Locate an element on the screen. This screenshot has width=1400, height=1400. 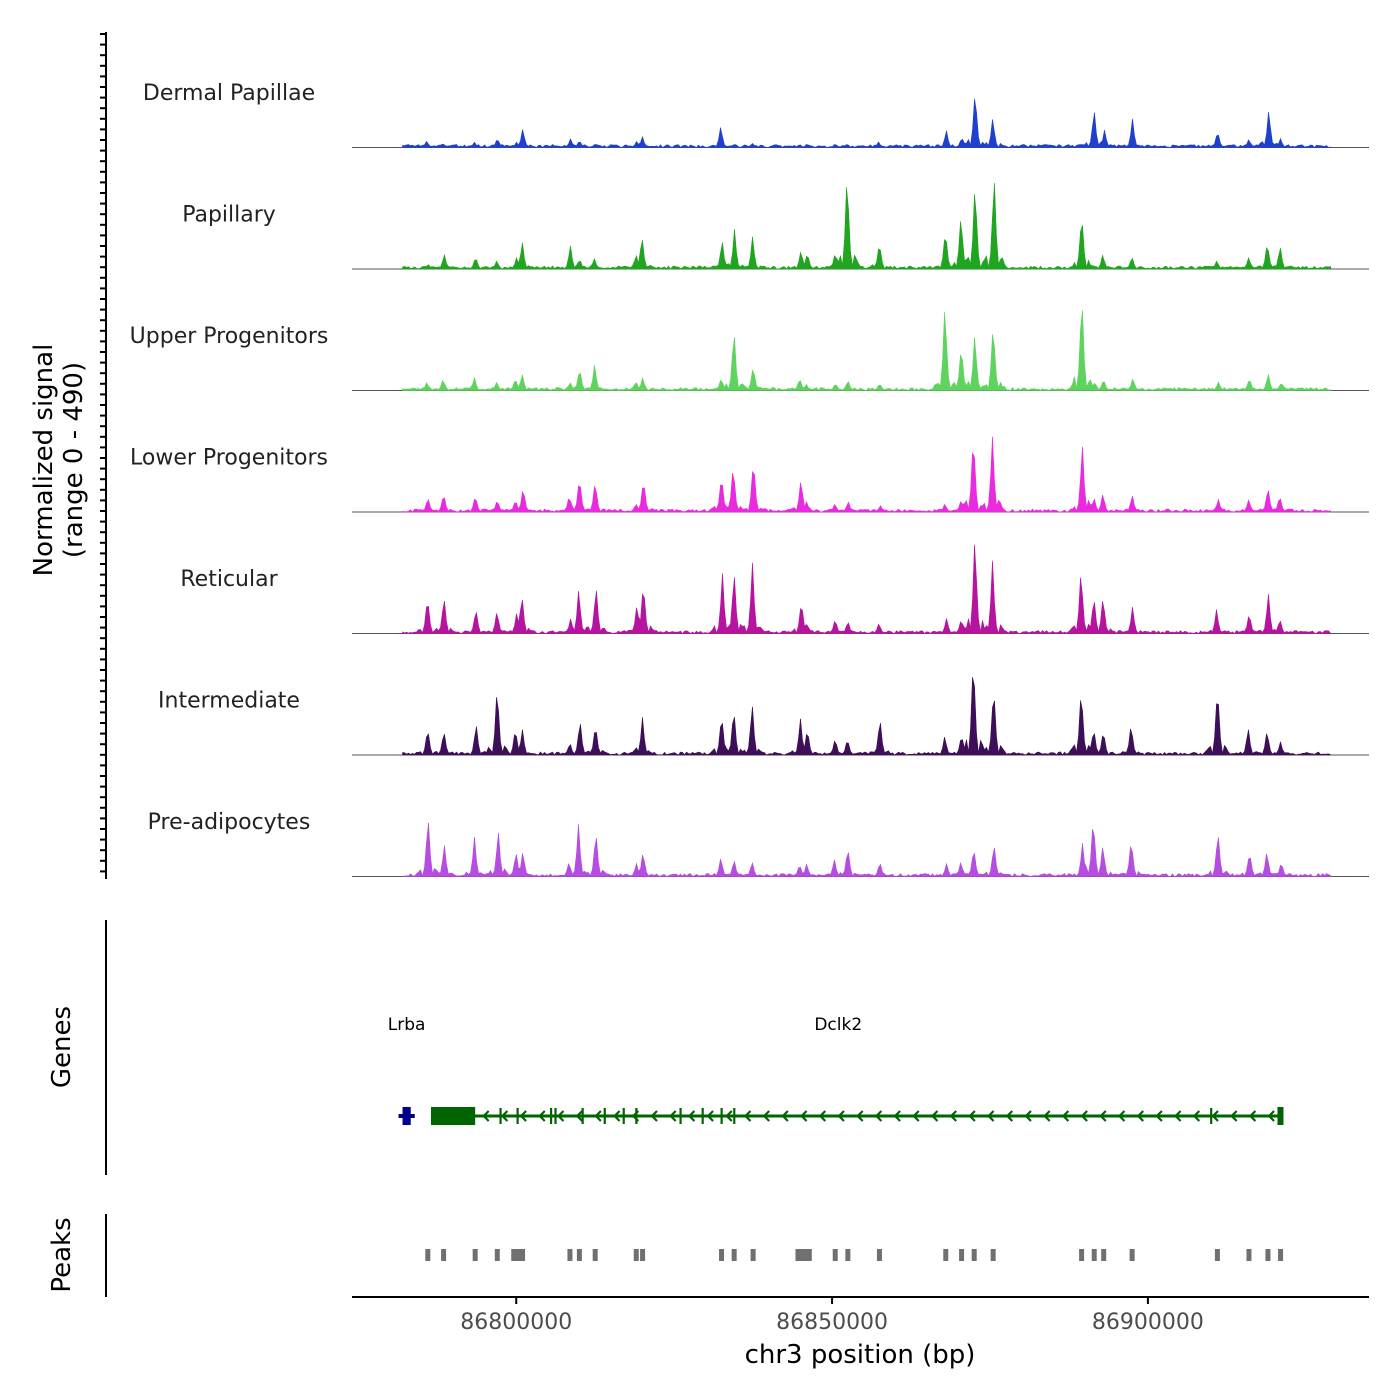
track-label-2: Upper Progenitors is located at coordinates (229, 336).